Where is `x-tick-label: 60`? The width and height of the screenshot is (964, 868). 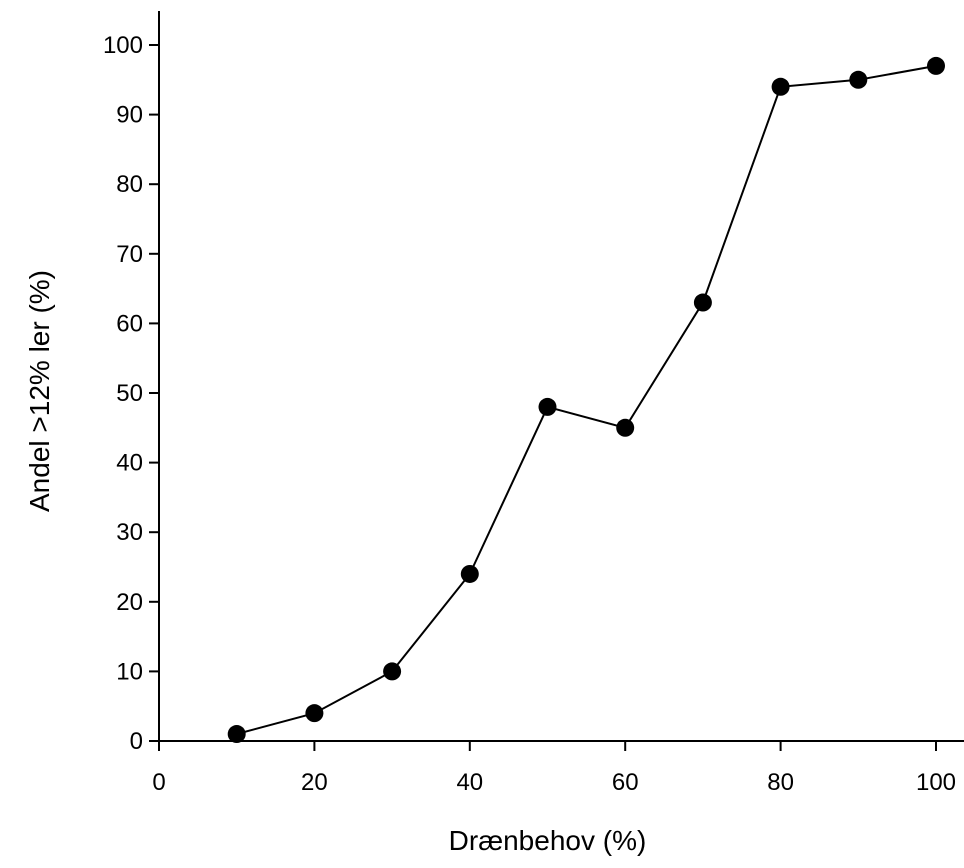 x-tick-label: 60 is located at coordinates (625, 782).